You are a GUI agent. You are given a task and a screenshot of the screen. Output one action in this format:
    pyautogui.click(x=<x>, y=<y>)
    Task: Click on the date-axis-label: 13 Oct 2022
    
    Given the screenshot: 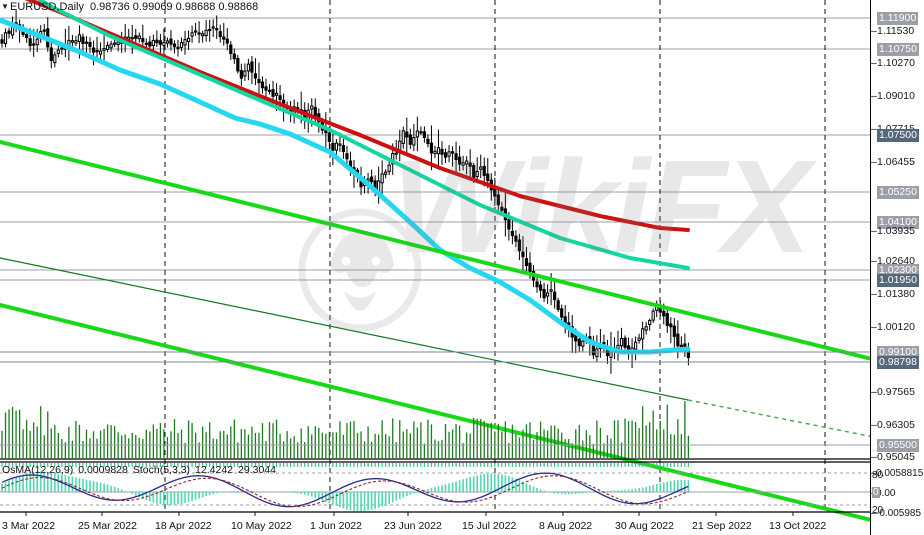 What is the action you would take?
    pyautogui.click(x=797, y=526)
    